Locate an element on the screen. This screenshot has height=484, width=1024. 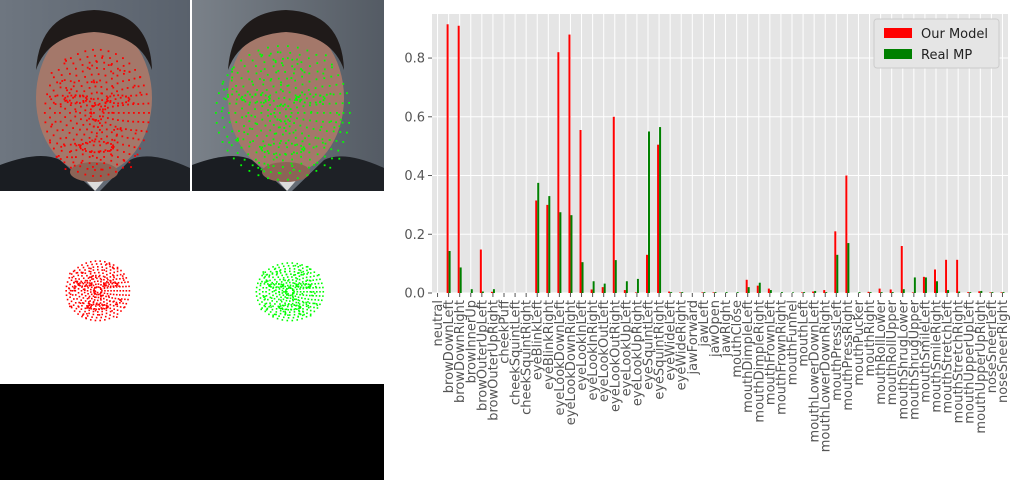
y-axis-ticks: 0.00.20.40.60.8 is located at coordinates (418, 177).